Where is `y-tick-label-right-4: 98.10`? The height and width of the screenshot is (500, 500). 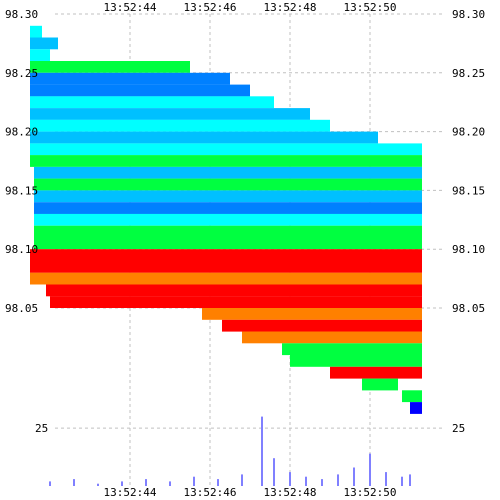 y-tick-label-right-4: 98.10 is located at coordinates (468, 249).